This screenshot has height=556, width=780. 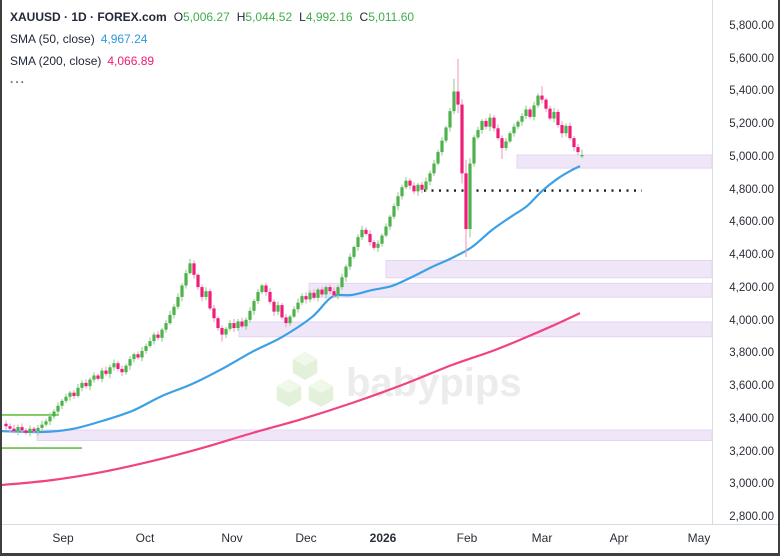 What do you see at coordinates (387, 17) in the screenshot?
I see `ohlc-close: C5,011.60` at bounding box center [387, 17].